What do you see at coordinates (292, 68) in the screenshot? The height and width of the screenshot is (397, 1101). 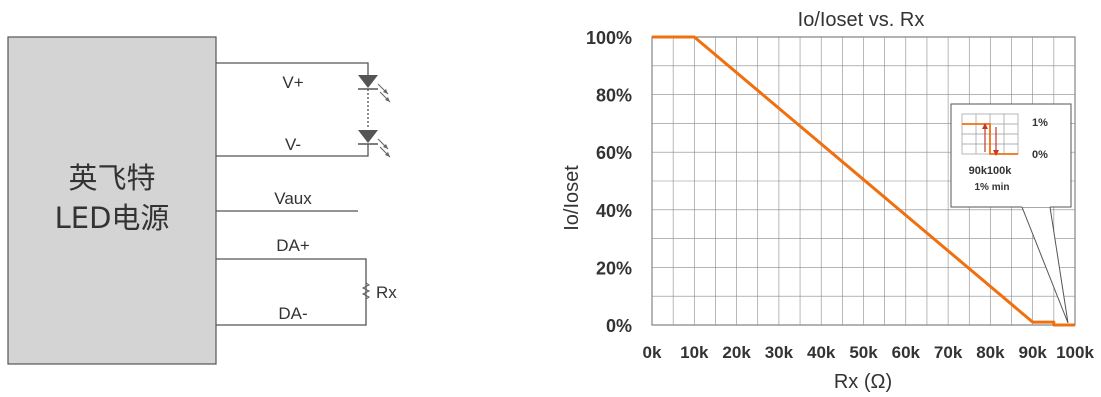 I see `wire-vplus` at bounding box center [292, 68].